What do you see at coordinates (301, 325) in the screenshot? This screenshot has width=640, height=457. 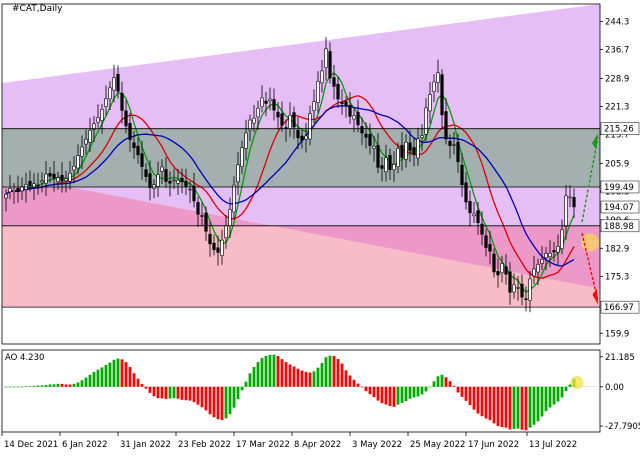 I see `below-lower-area` at bounding box center [301, 325].